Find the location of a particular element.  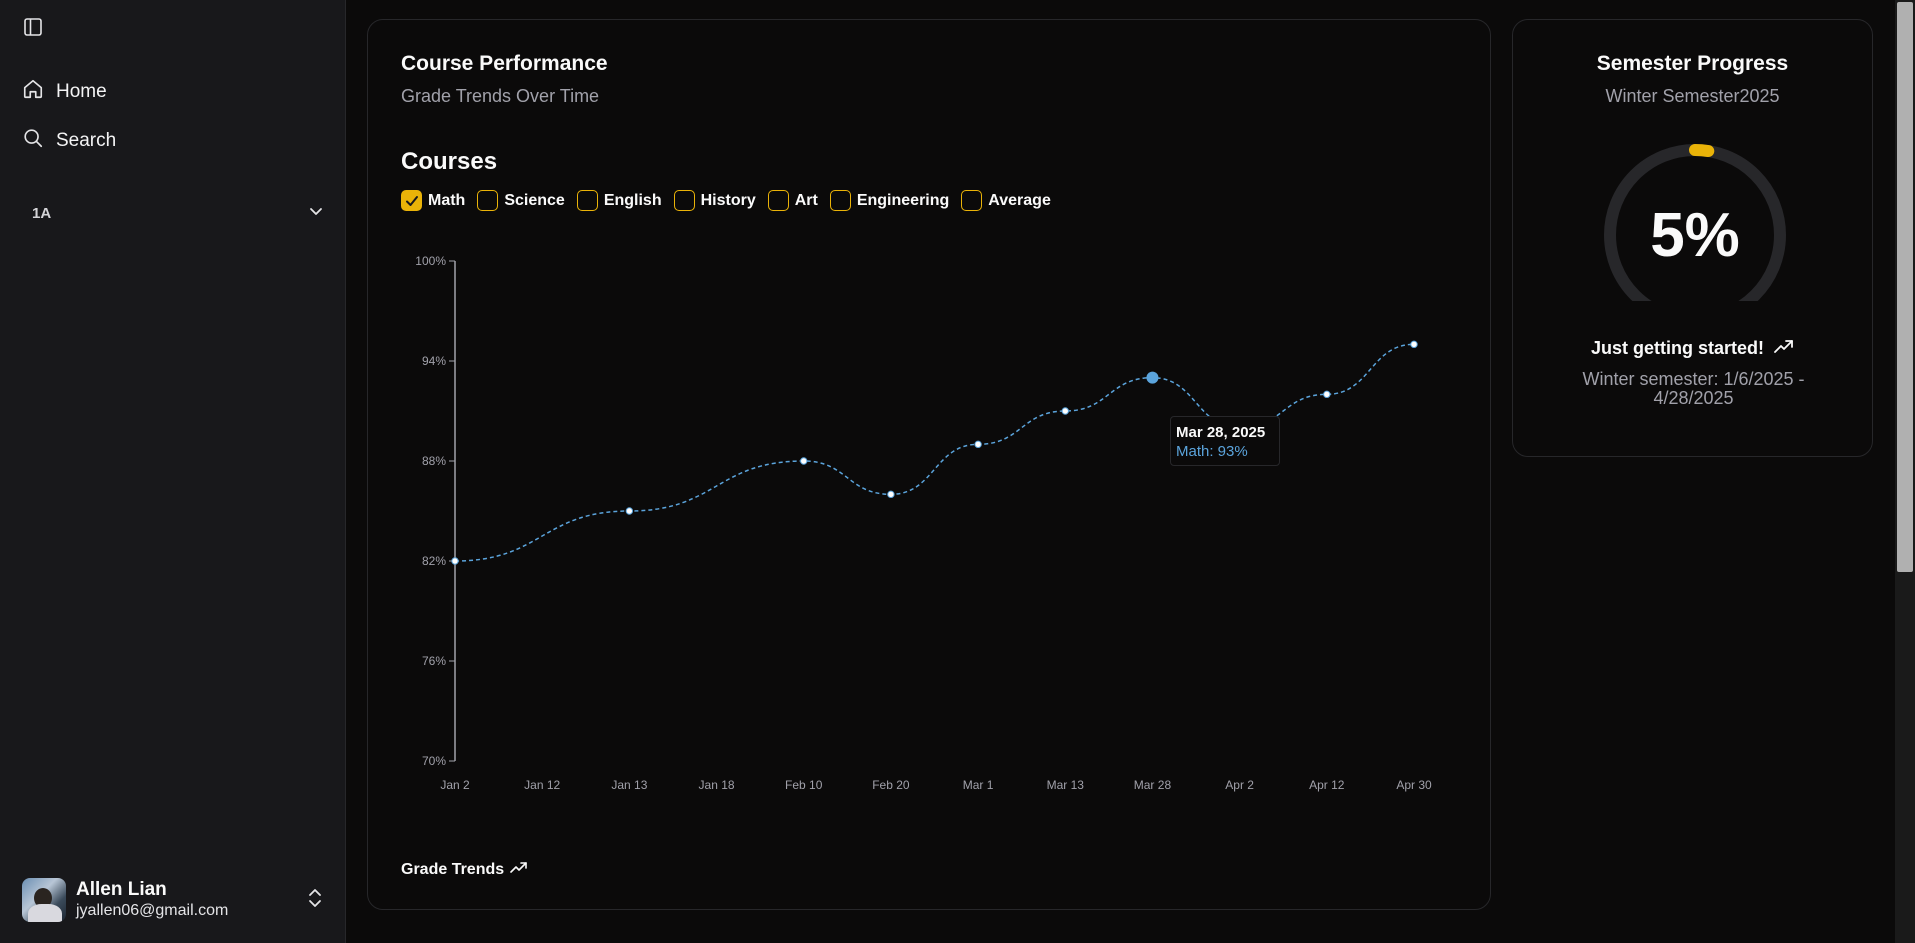

search-icon is located at coordinates (33, 141).